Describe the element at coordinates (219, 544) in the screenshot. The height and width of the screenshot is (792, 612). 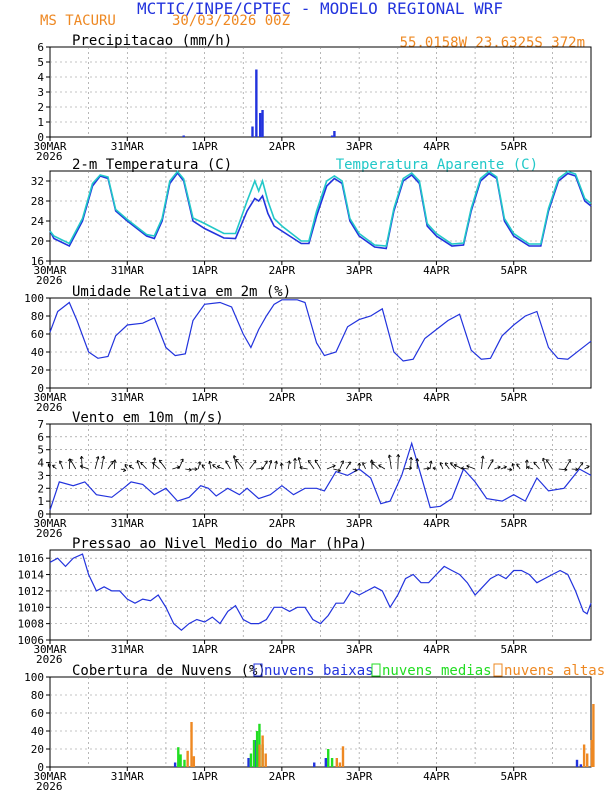
I see `pressure-title: Pressao ao Nivel Medio do Mar (hPa)` at that location.